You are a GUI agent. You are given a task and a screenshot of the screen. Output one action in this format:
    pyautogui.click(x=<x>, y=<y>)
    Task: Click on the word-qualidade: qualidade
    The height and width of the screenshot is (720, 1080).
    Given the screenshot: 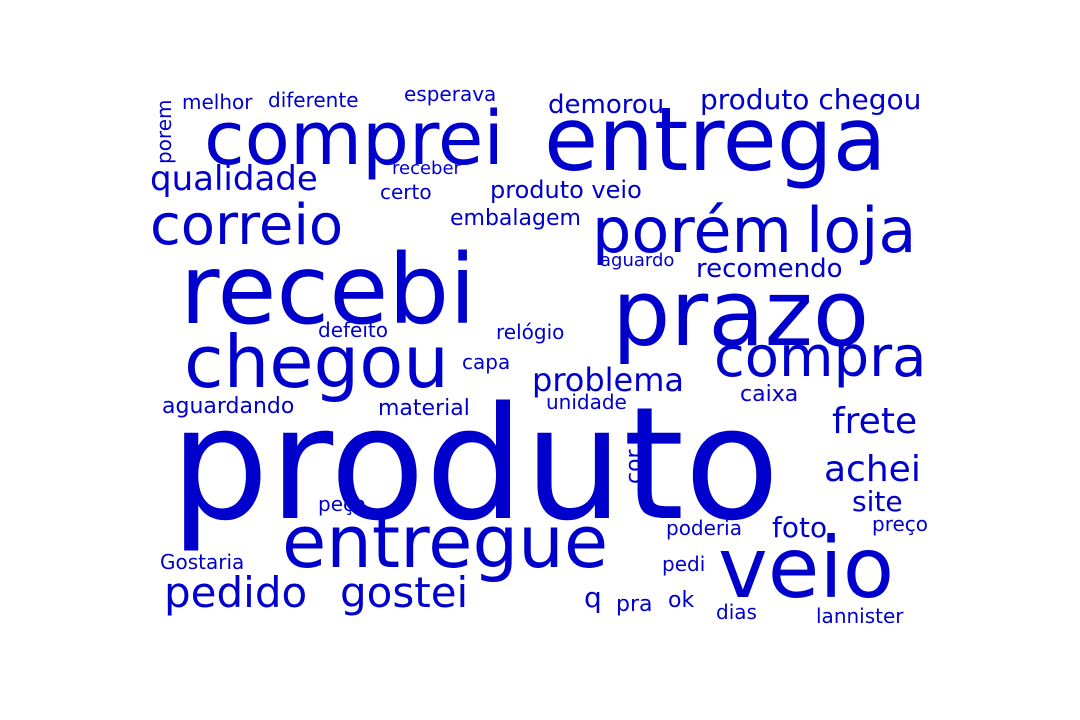 What is the action you would take?
    pyautogui.click(x=234, y=179)
    